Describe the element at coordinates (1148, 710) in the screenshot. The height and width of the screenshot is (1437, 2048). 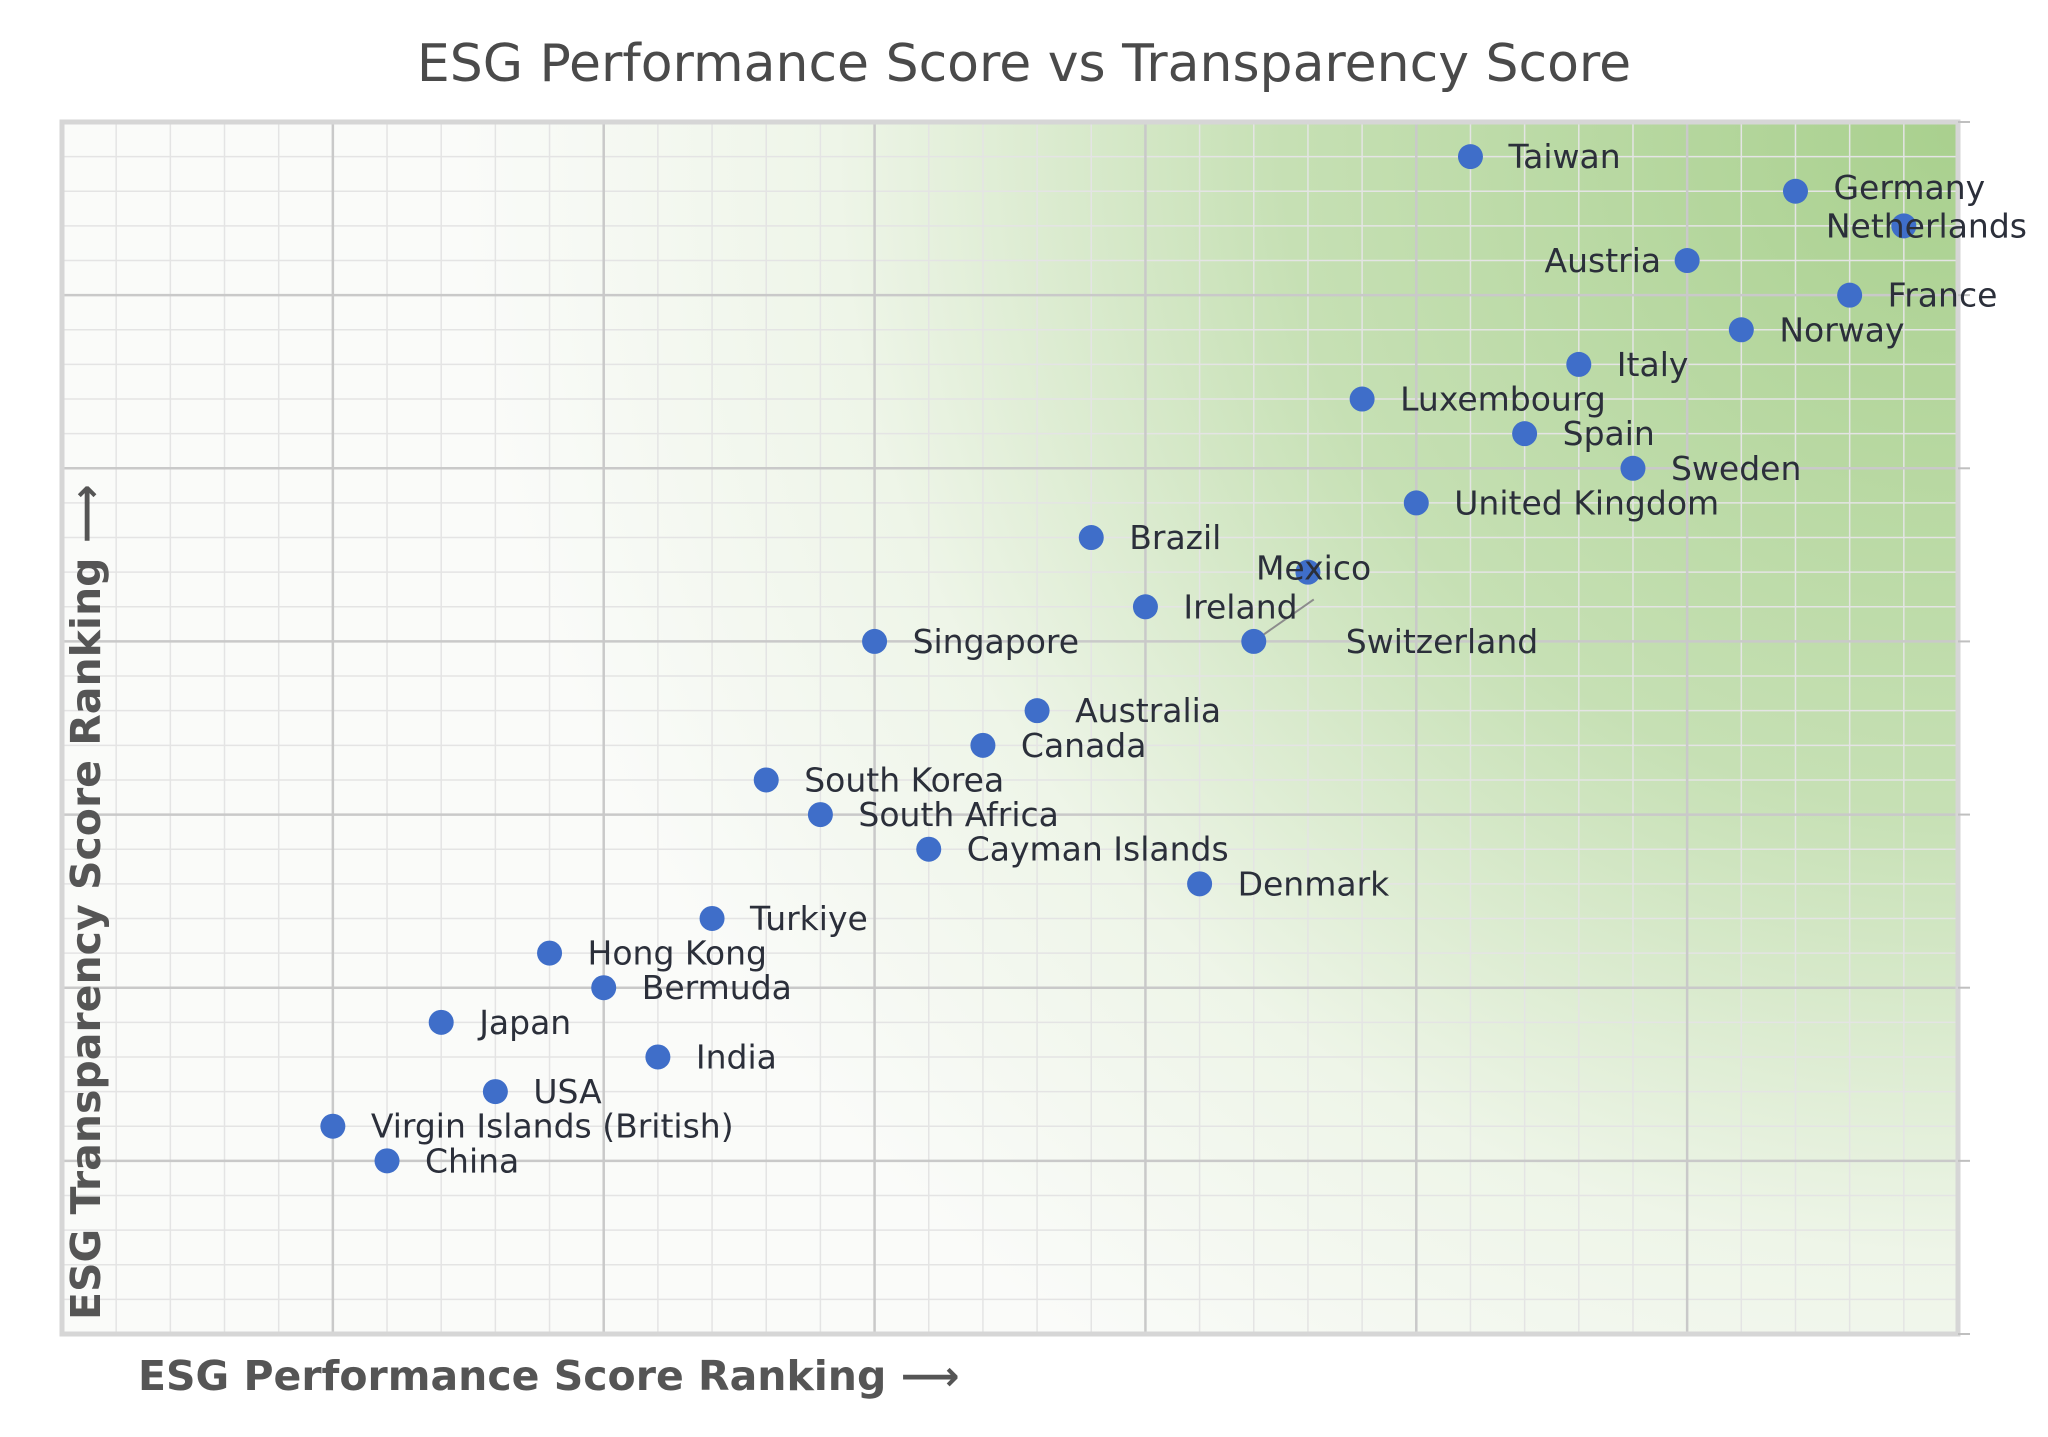
I see `data-label: Australia` at that location.